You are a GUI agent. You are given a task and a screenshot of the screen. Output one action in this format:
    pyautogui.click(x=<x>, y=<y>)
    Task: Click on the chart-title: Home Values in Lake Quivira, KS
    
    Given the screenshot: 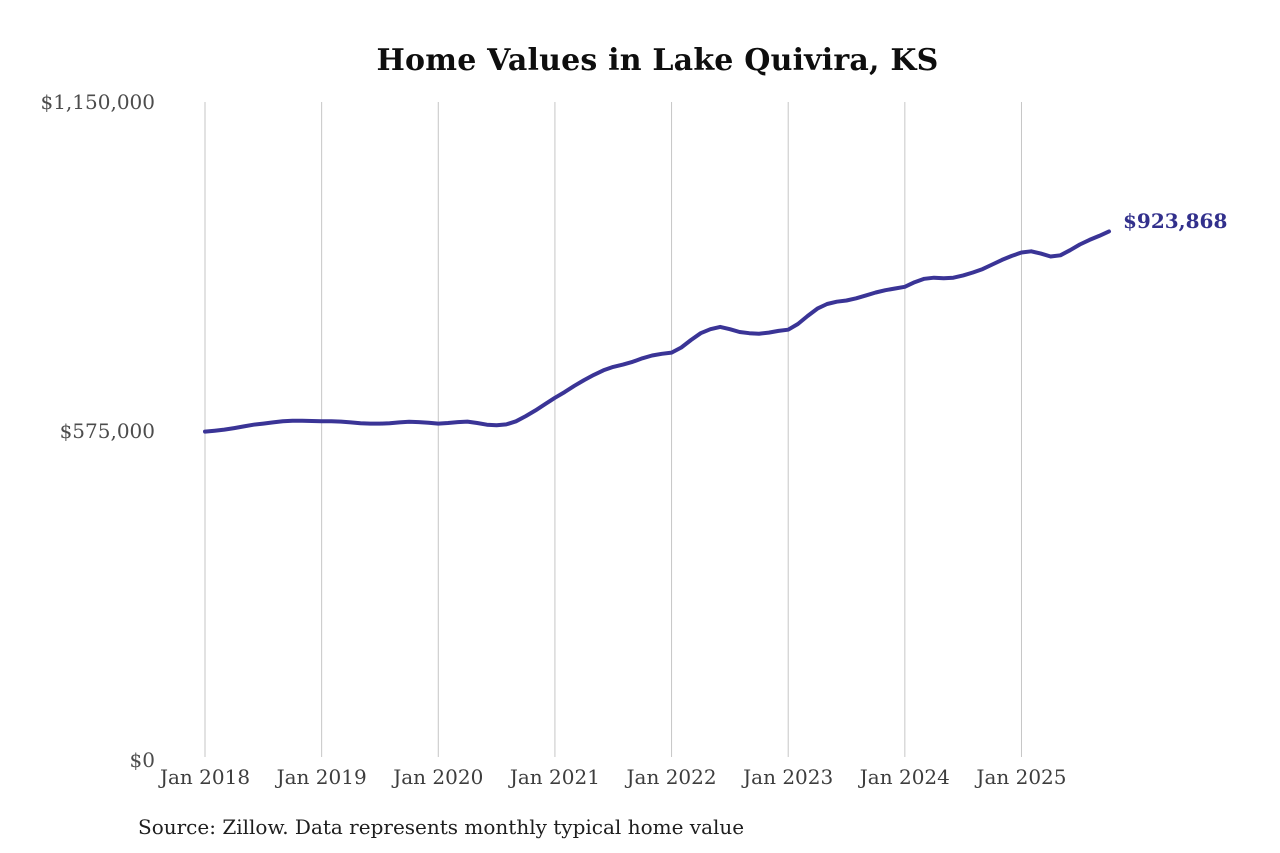 What is the action you would take?
    pyautogui.click(x=657, y=60)
    